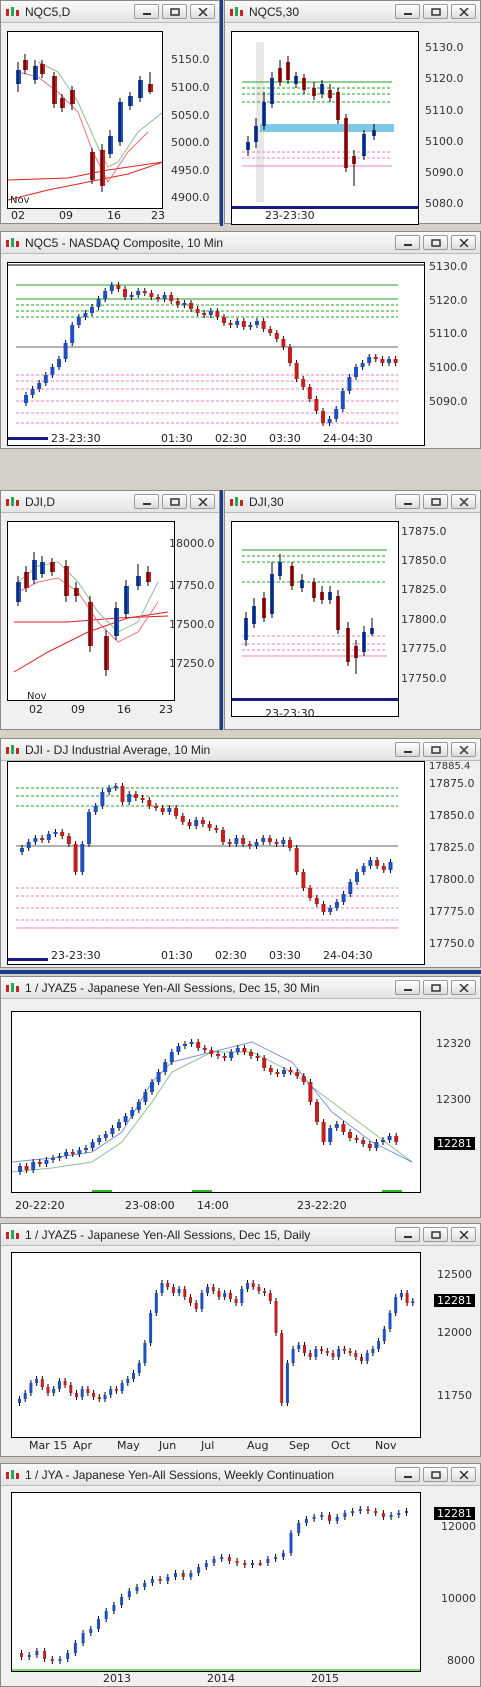 Image resolution: width=481 pixels, height=1687 pixels. What do you see at coordinates (454, 1513) in the screenshot?
I see `last-price-tag: 12281` at bounding box center [454, 1513].